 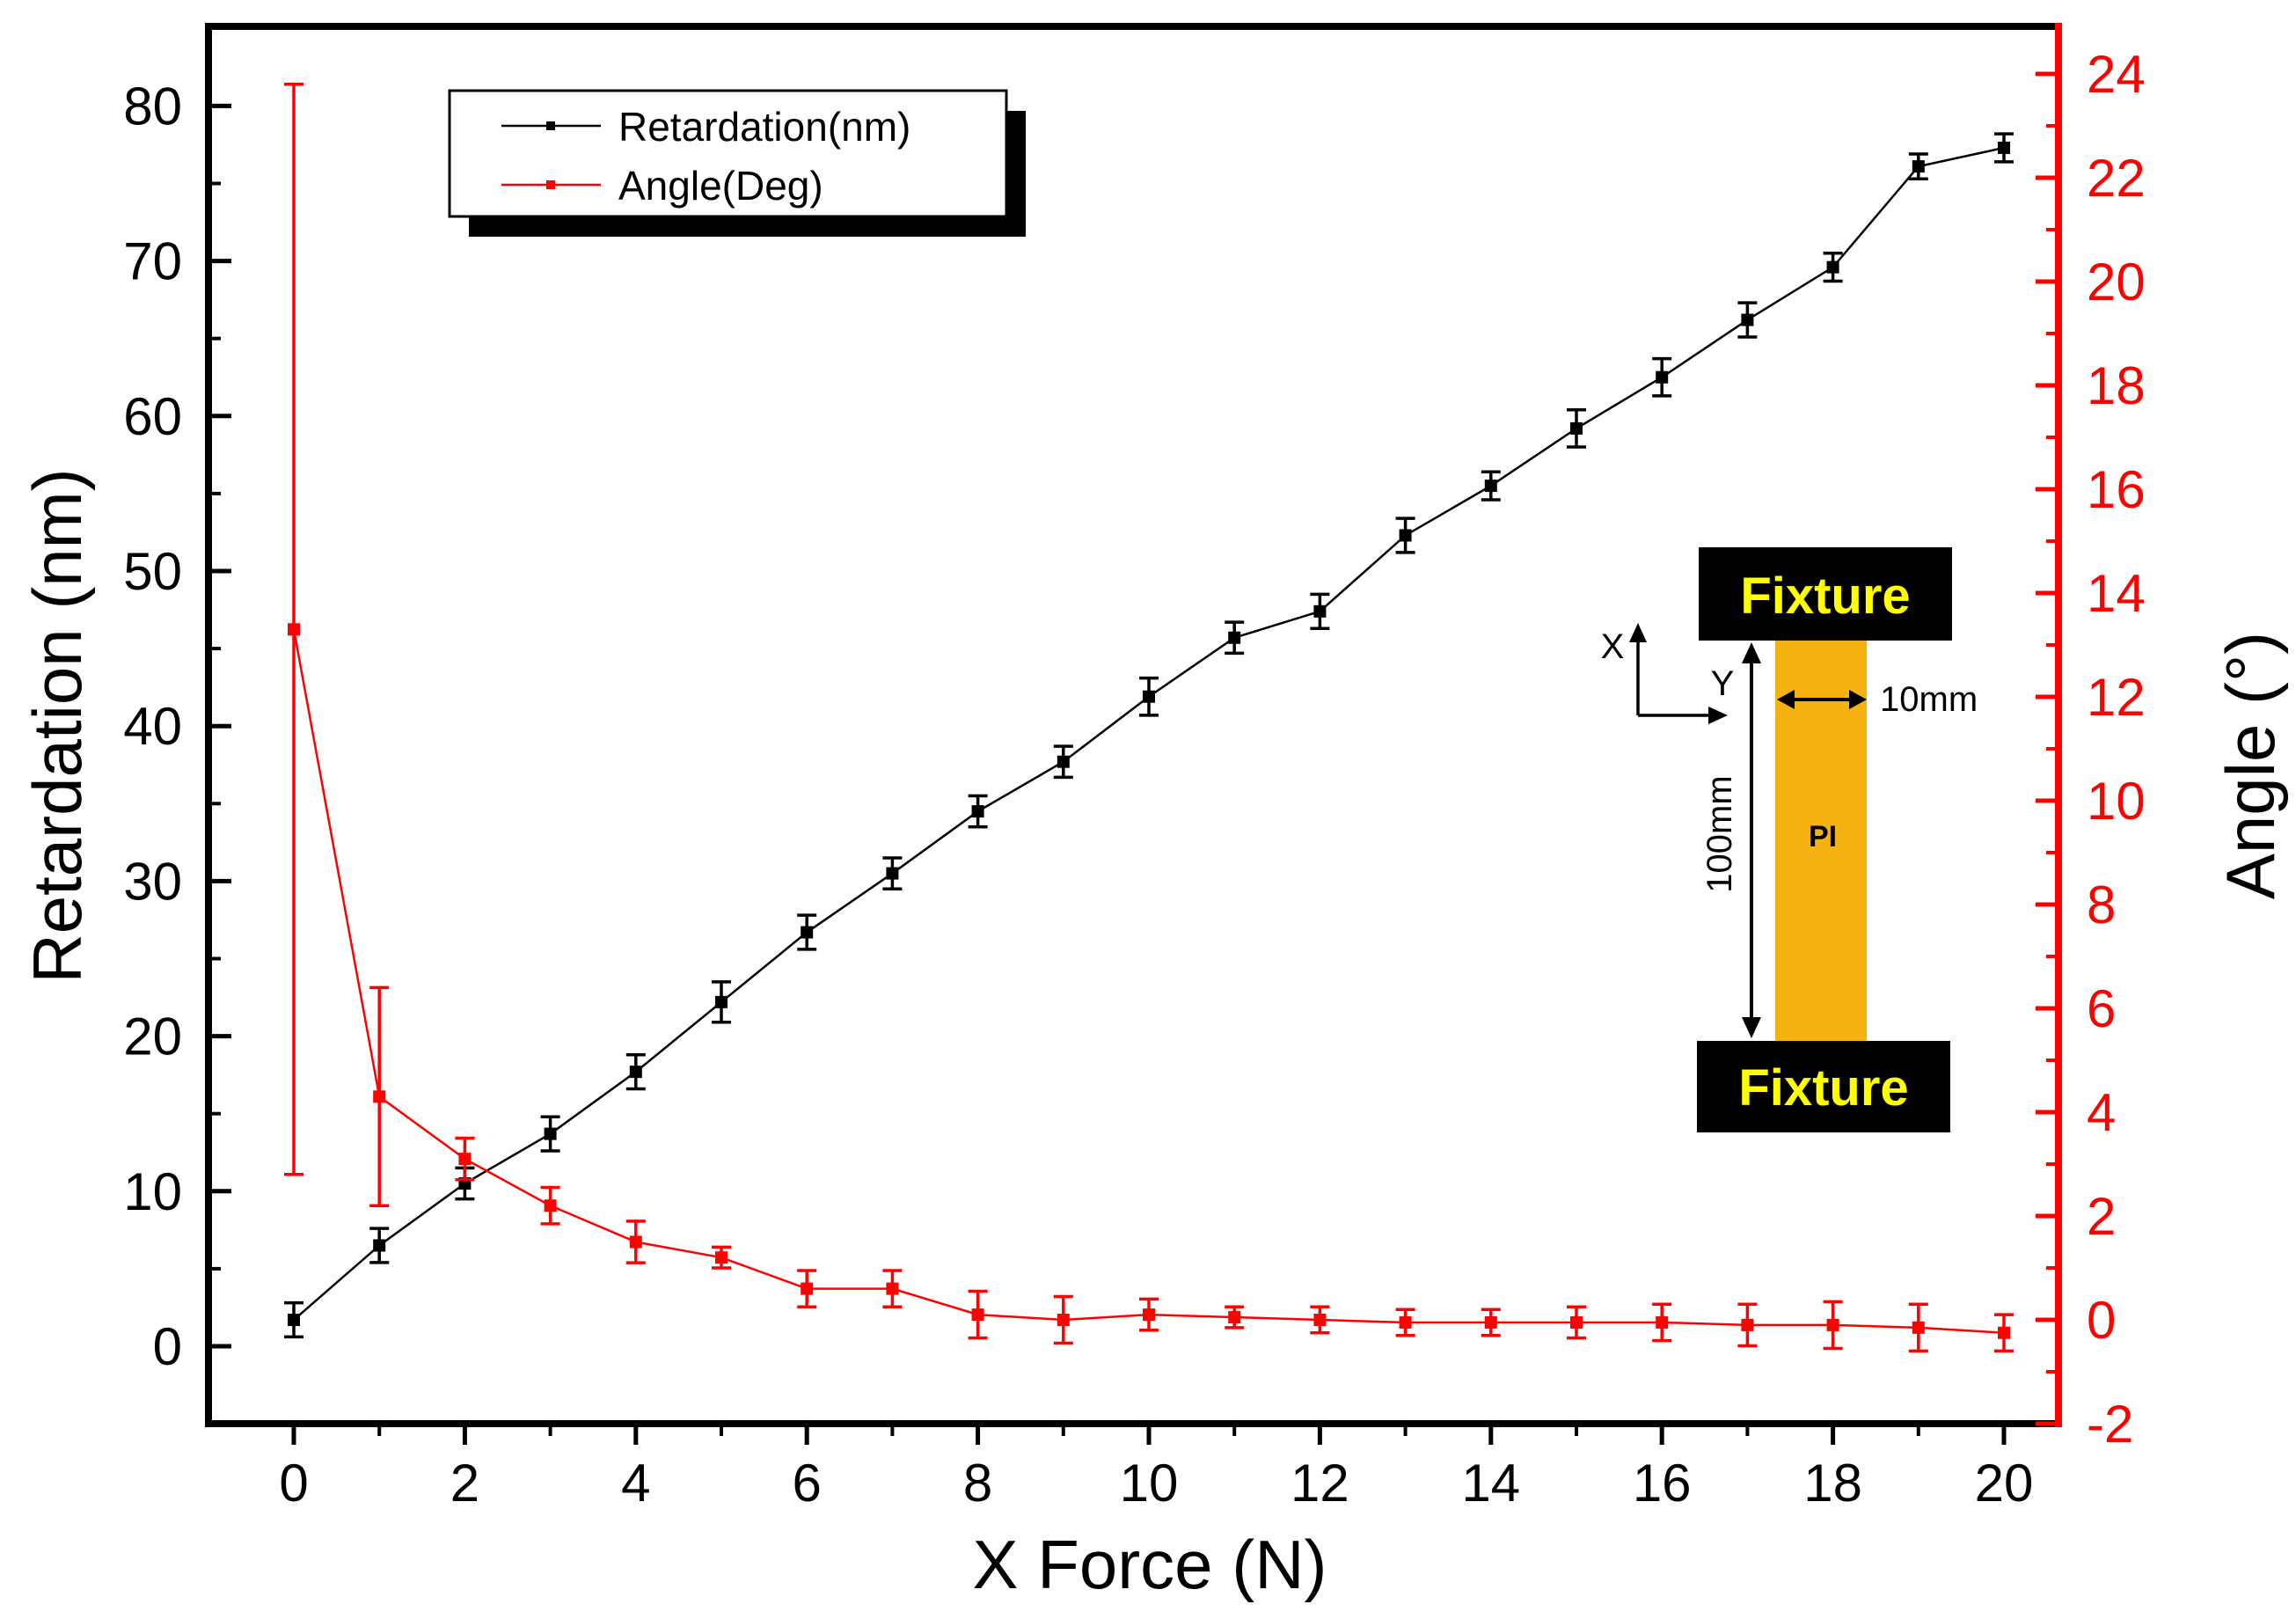 I want to click on x-tick-label: 20, so click(x=2004, y=1483).